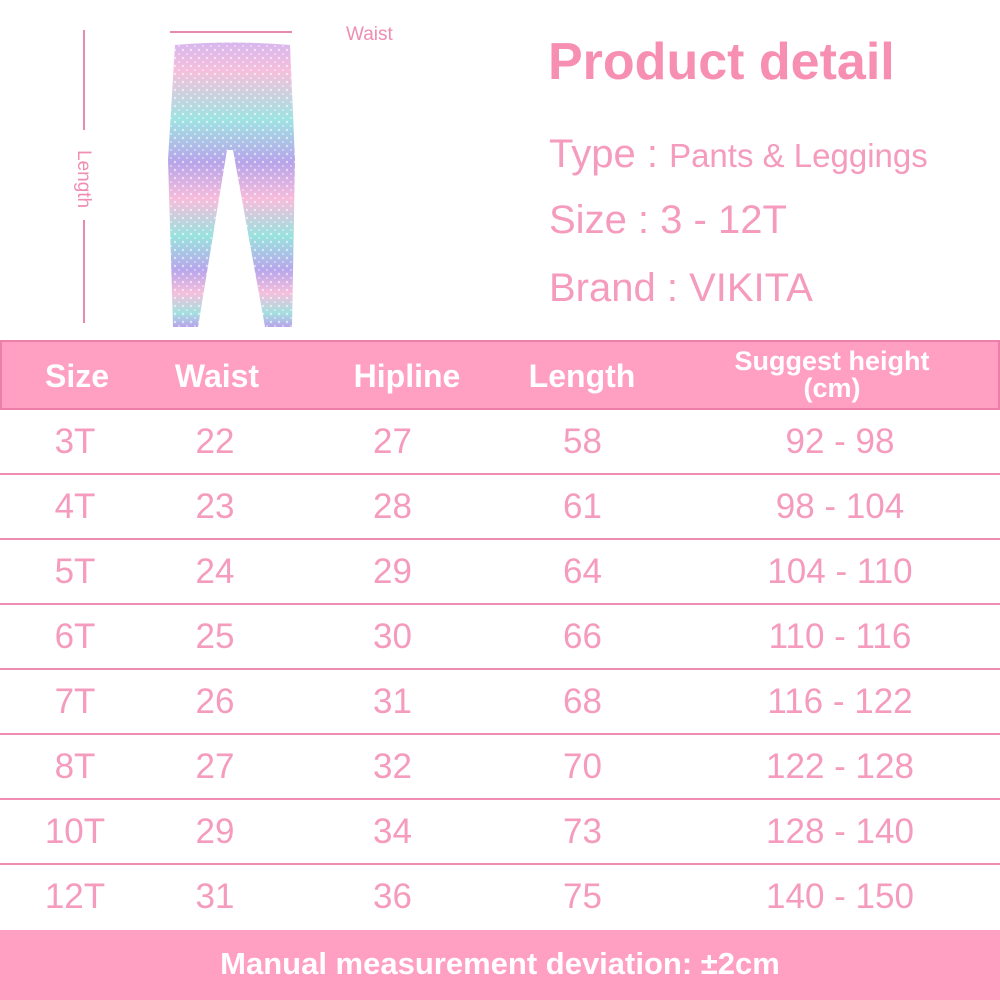 This screenshot has height=1000, width=1000. Describe the element at coordinates (75, 441) in the screenshot. I see `cell-size: 3T` at that location.